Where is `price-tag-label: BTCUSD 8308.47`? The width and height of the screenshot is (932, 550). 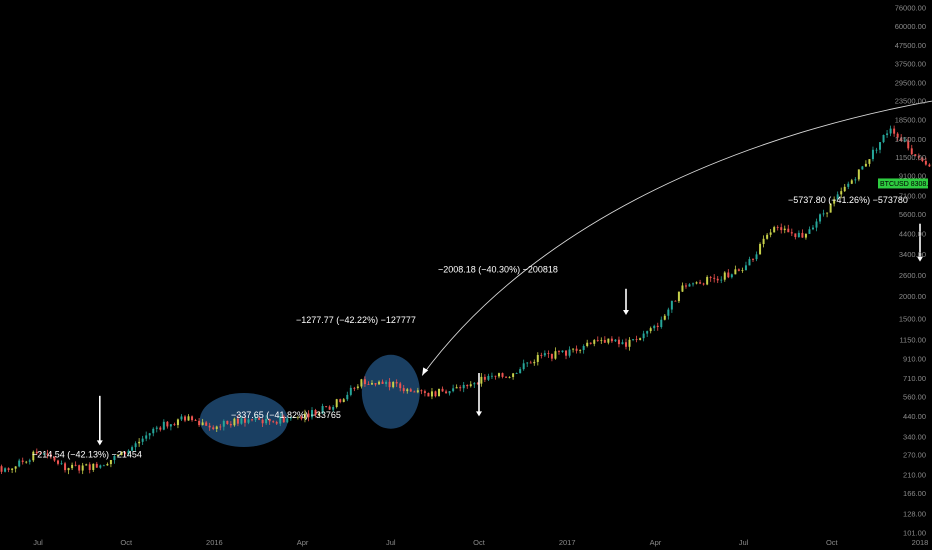
price-tag-label: BTCUSD 8308.47 is located at coordinates (906, 184).